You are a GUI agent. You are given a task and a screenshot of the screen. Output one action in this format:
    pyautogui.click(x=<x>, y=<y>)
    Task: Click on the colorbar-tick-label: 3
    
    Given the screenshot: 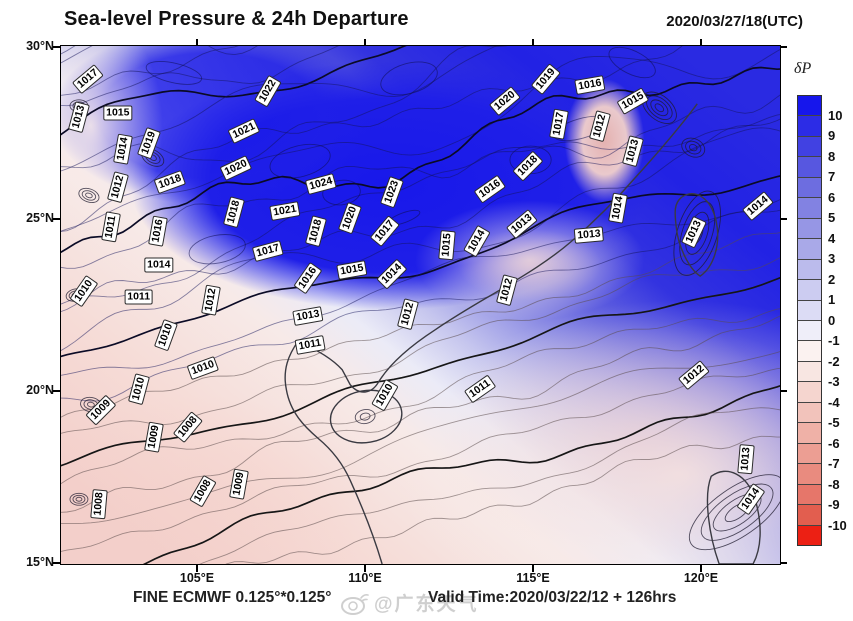 What is the action you would take?
    pyautogui.click(x=832, y=258)
    